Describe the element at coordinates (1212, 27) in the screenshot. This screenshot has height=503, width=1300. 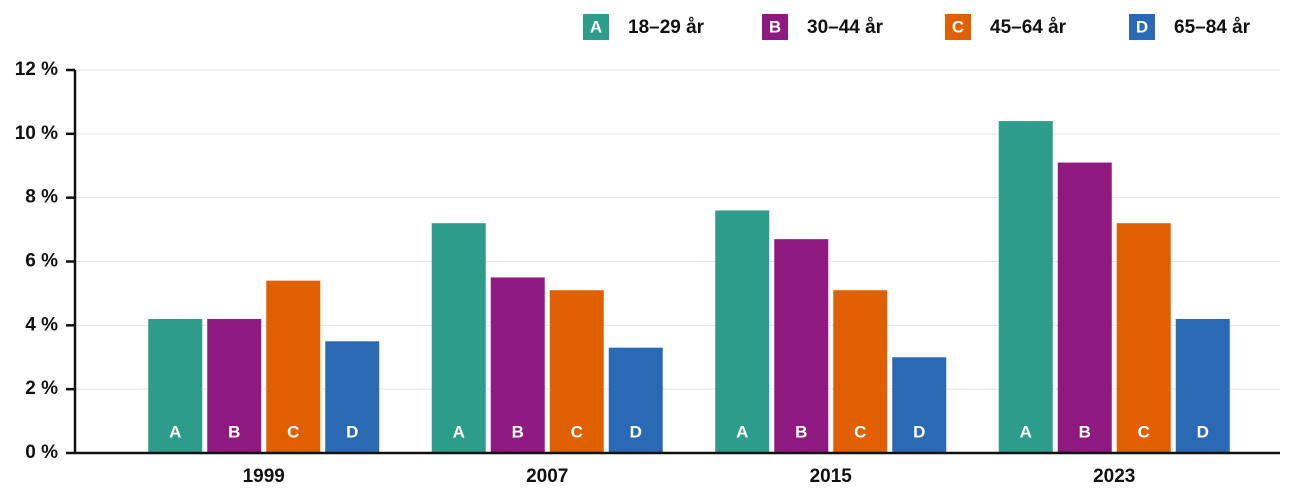
I see `legend-label: 65–84 år` at that location.